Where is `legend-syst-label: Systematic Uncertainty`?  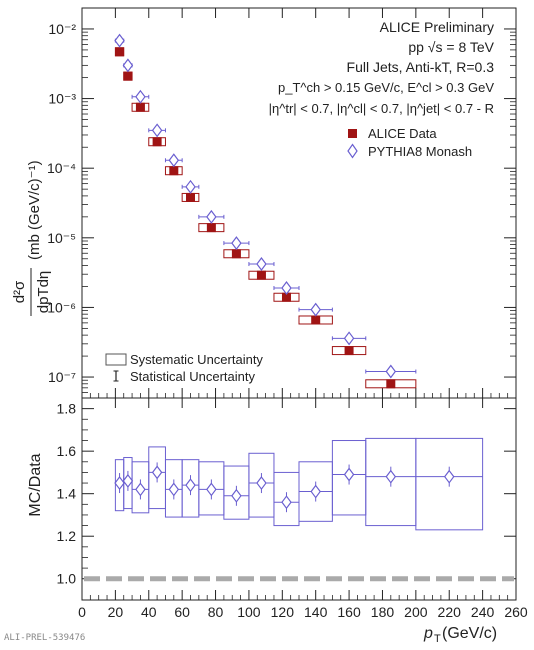 legend-syst-label: Systematic Uncertainty is located at coordinates (196, 359).